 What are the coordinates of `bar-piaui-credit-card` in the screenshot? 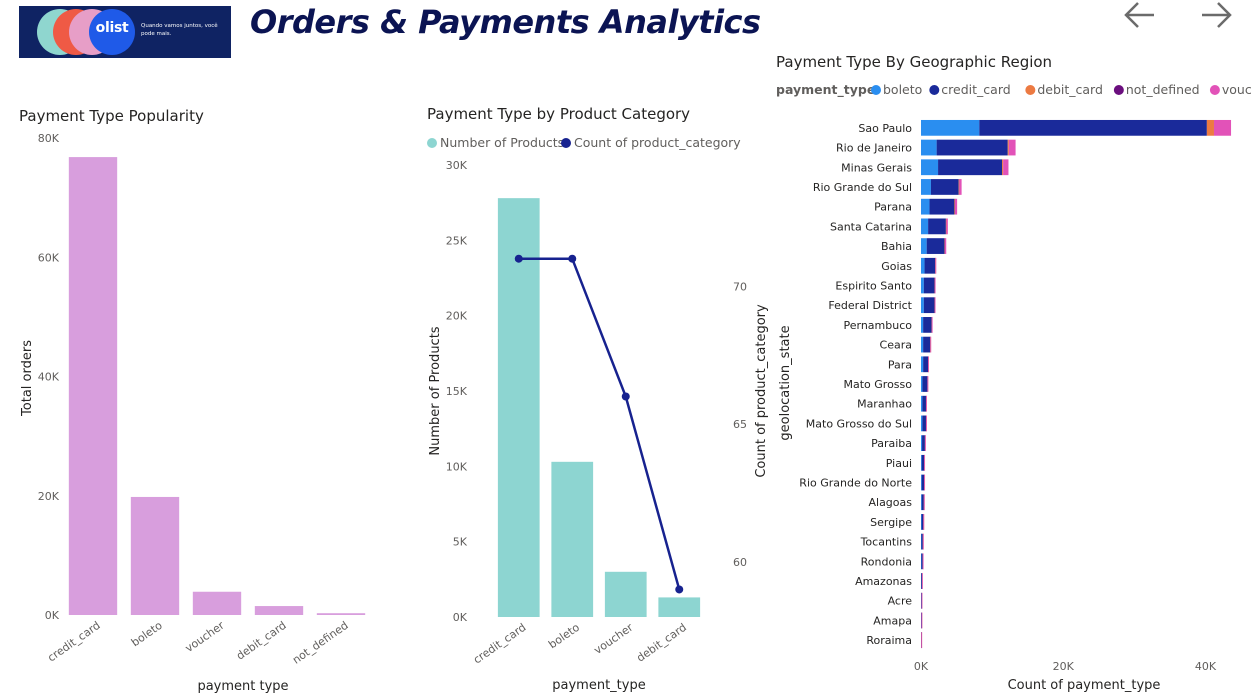 It's located at (923, 462).